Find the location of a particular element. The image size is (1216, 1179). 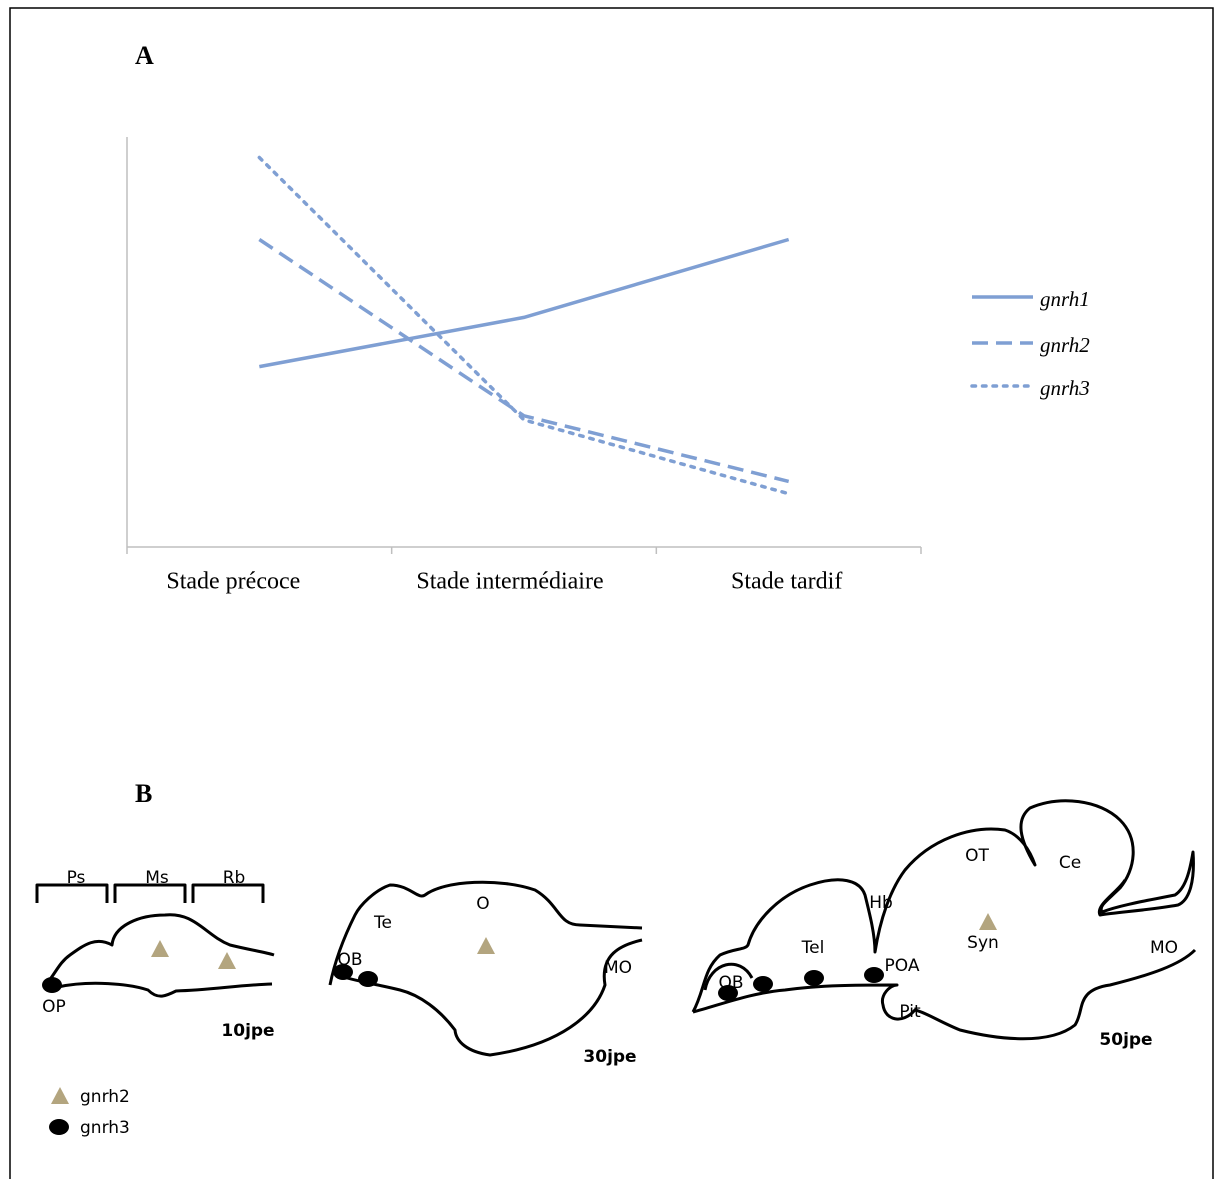

diagram-50jpe: OT Ce Hb Tel Syn MO OB POA Pit 50jpe is located at coordinates (944, 924).